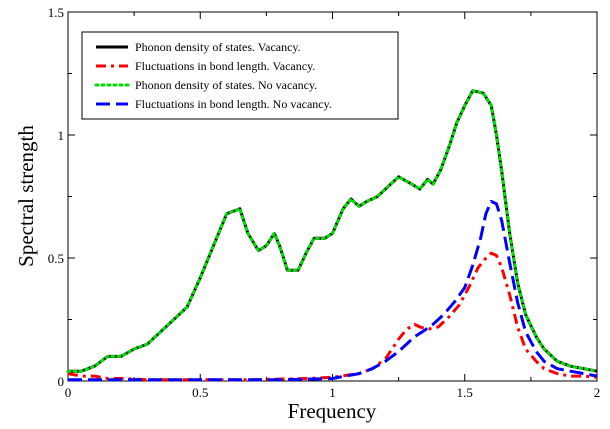 The width and height of the screenshot is (610, 429). Describe the element at coordinates (332, 392) in the screenshot. I see `x-tick-label: 1` at that location.